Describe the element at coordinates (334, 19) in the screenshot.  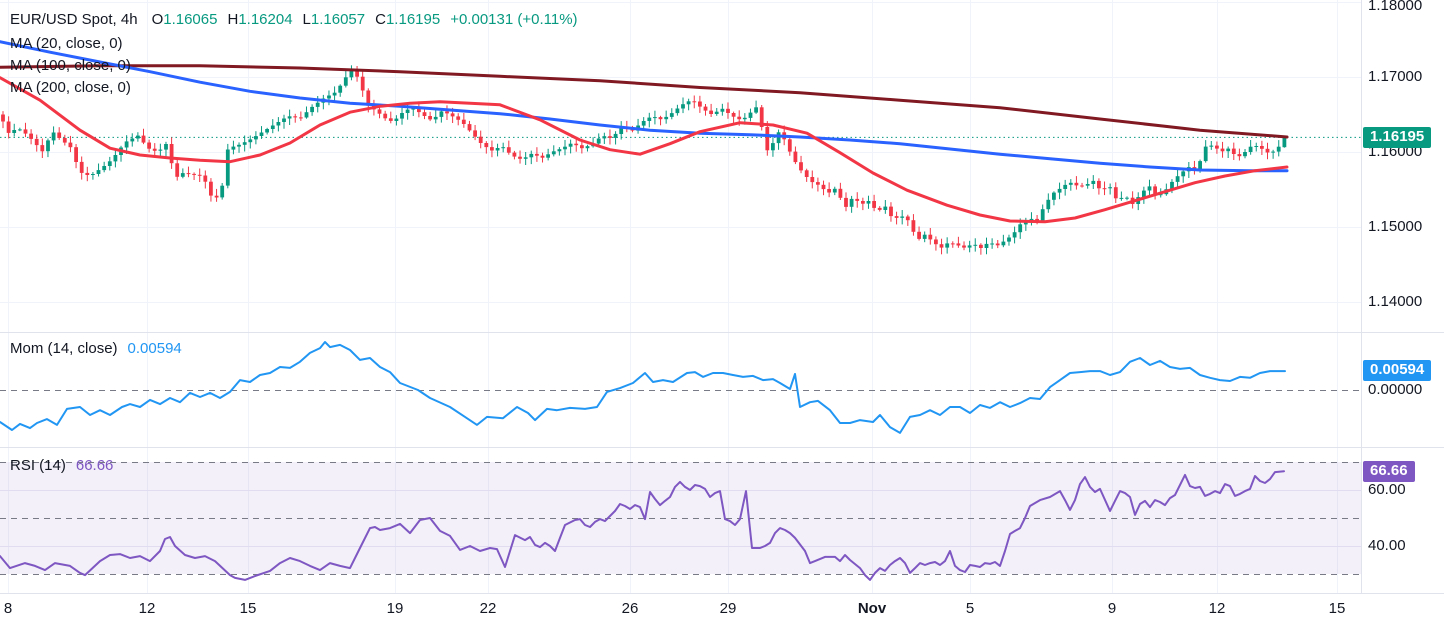
I see `ohlc-low: L1.16057` at that location.